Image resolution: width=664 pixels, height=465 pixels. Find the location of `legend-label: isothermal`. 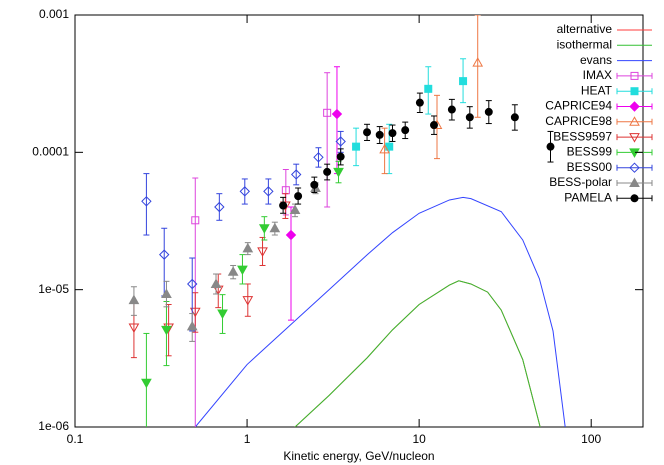

legend-label: isothermal is located at coordinates (584, 44).